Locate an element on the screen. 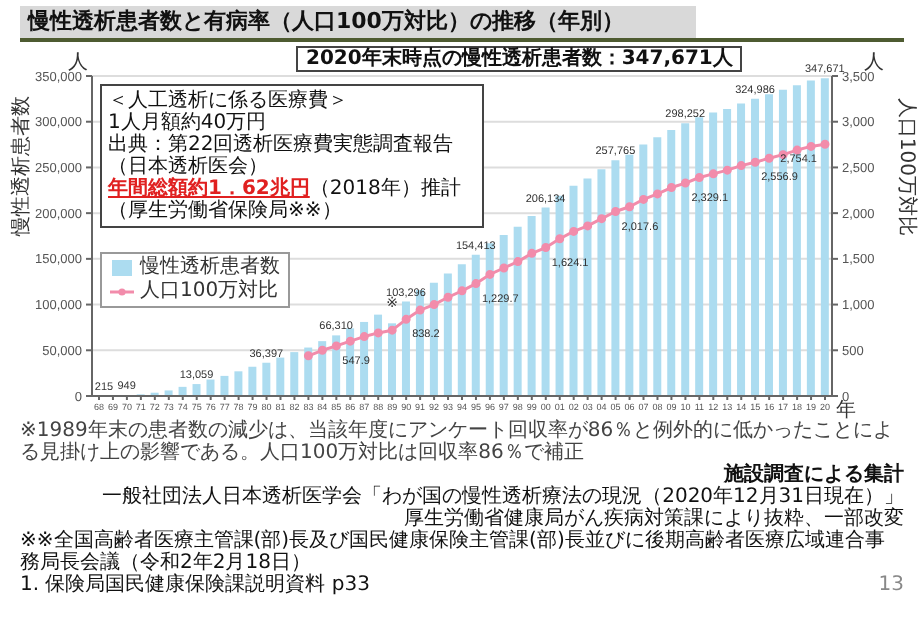  legend-label: 慢性透析患者数 is located at coordinates (210, 267).